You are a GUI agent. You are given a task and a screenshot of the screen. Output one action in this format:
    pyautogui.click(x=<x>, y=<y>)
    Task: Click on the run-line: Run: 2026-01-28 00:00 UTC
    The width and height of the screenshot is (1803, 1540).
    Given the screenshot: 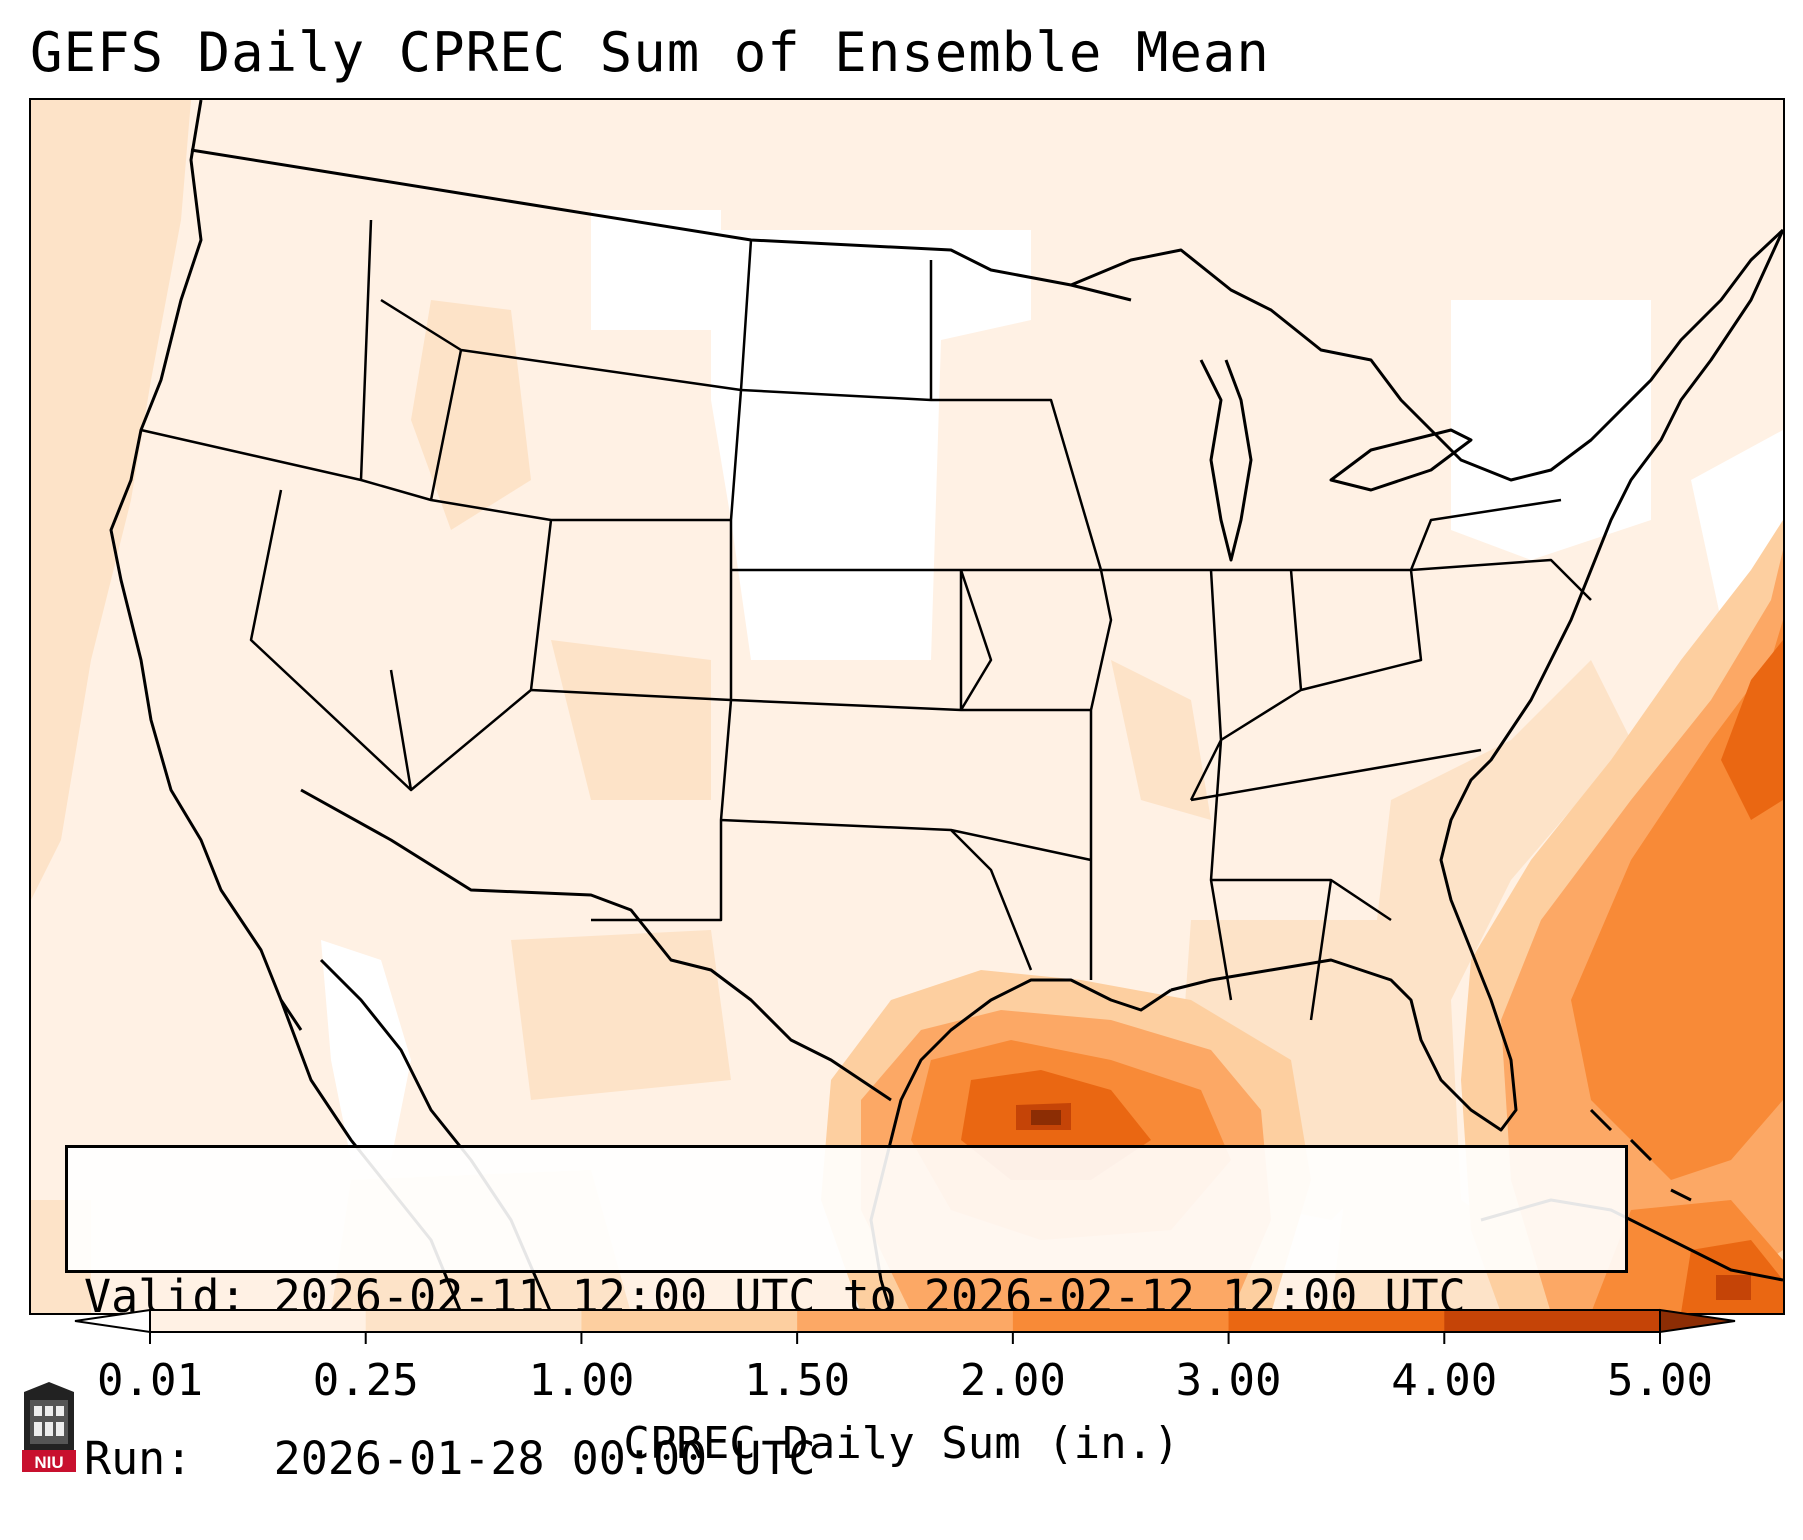 What is the action you would take?
    pyautogui.click(x=854, y=1459)
    